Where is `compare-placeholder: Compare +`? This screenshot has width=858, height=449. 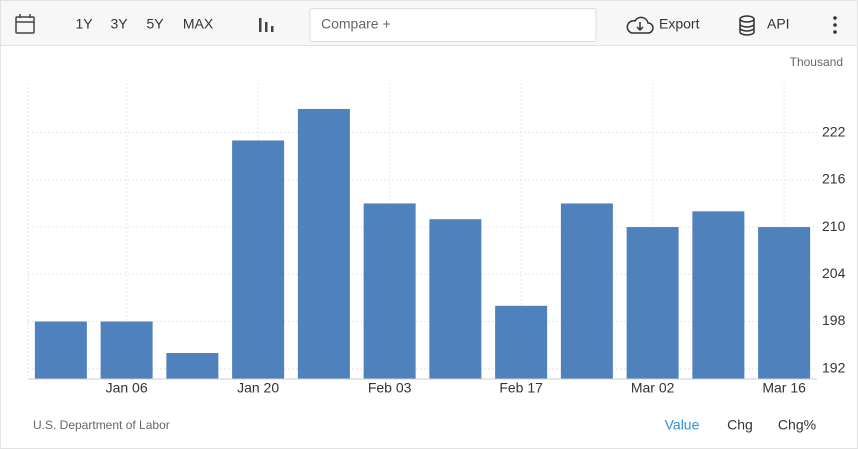
compare-placeholder: Compare + is located at coordinates (356, 24).